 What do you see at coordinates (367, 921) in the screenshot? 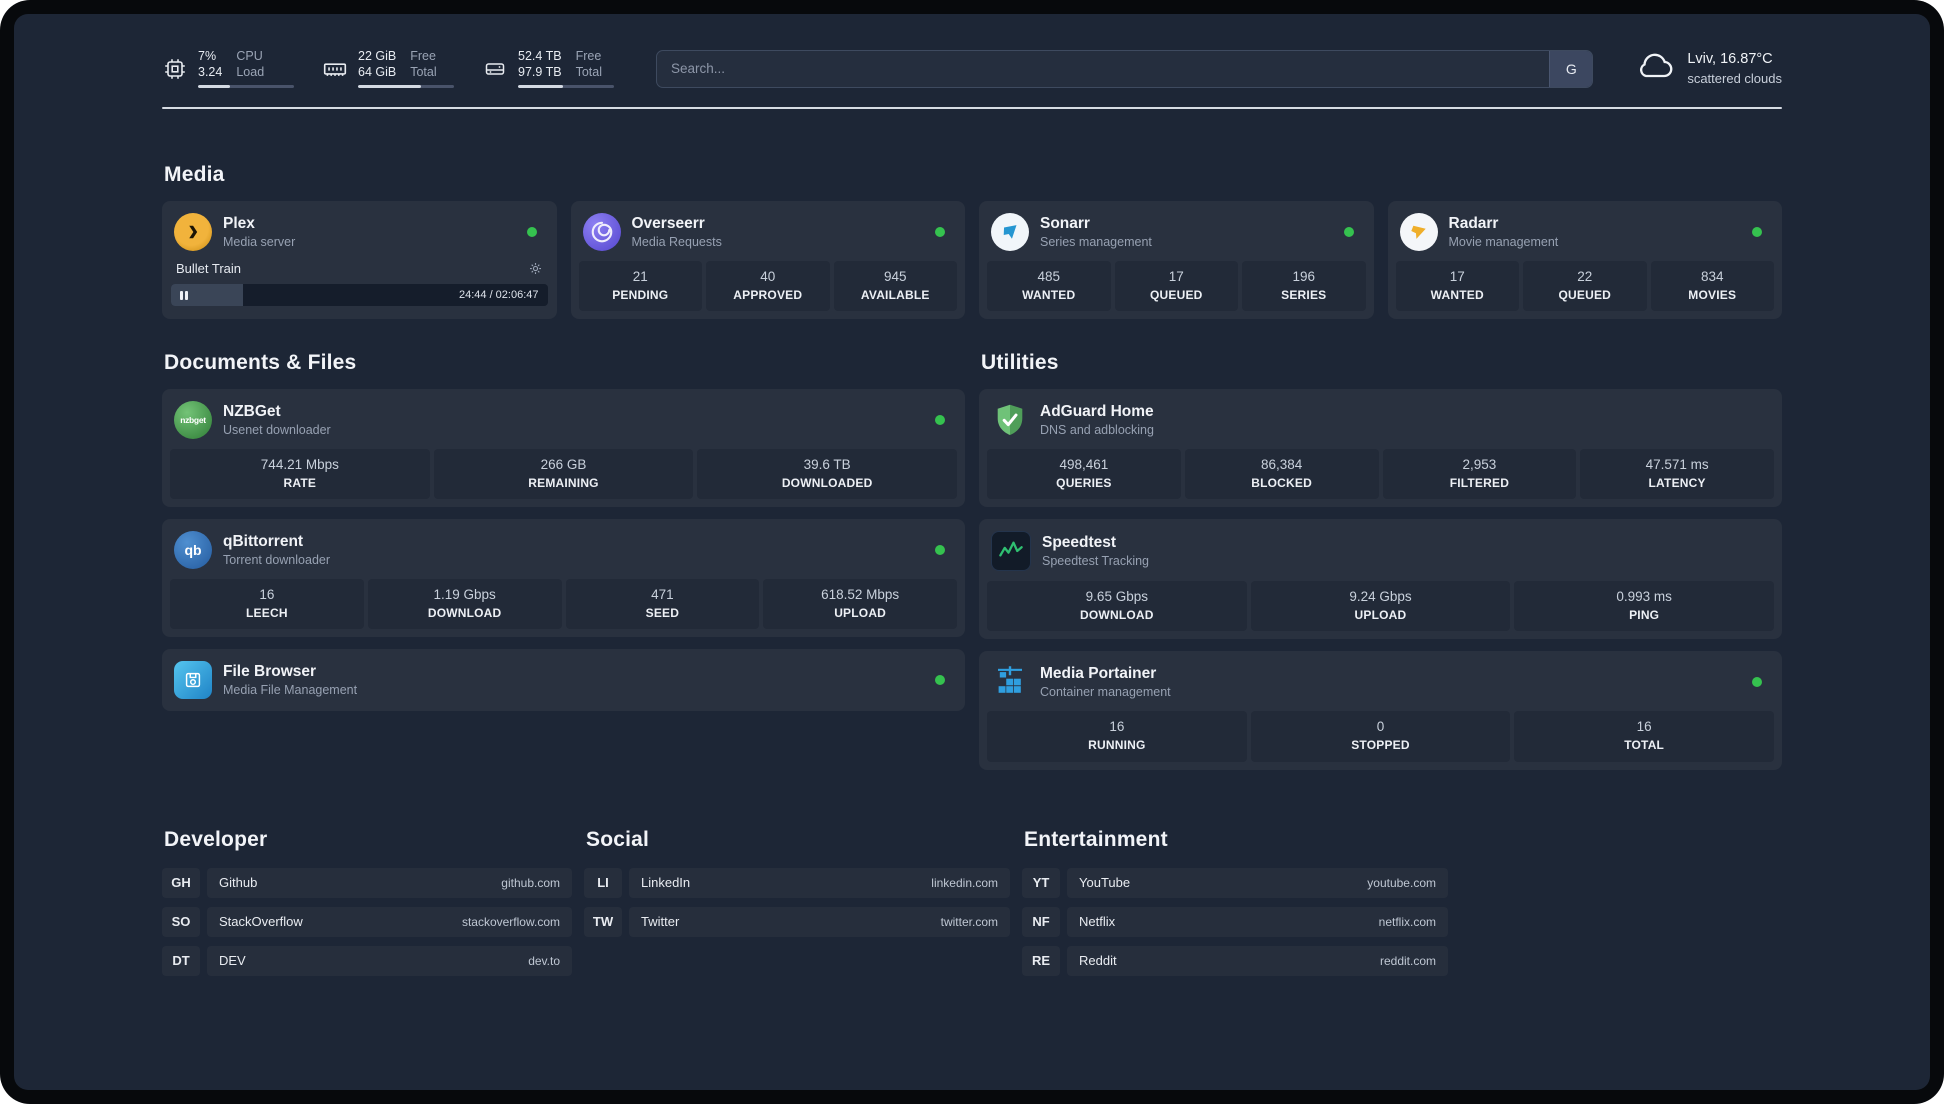
I see `bookmark-stackoverflow: SO StackOverflow stackoverflow.com` at bounding box center [367, 921].